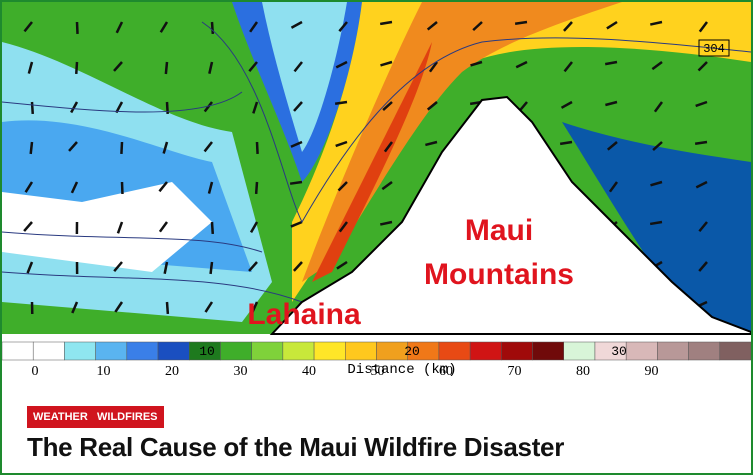  Describe the element at coordinates (583, 371) in the screenshot. I see `colorbar-label: 80` at that location.